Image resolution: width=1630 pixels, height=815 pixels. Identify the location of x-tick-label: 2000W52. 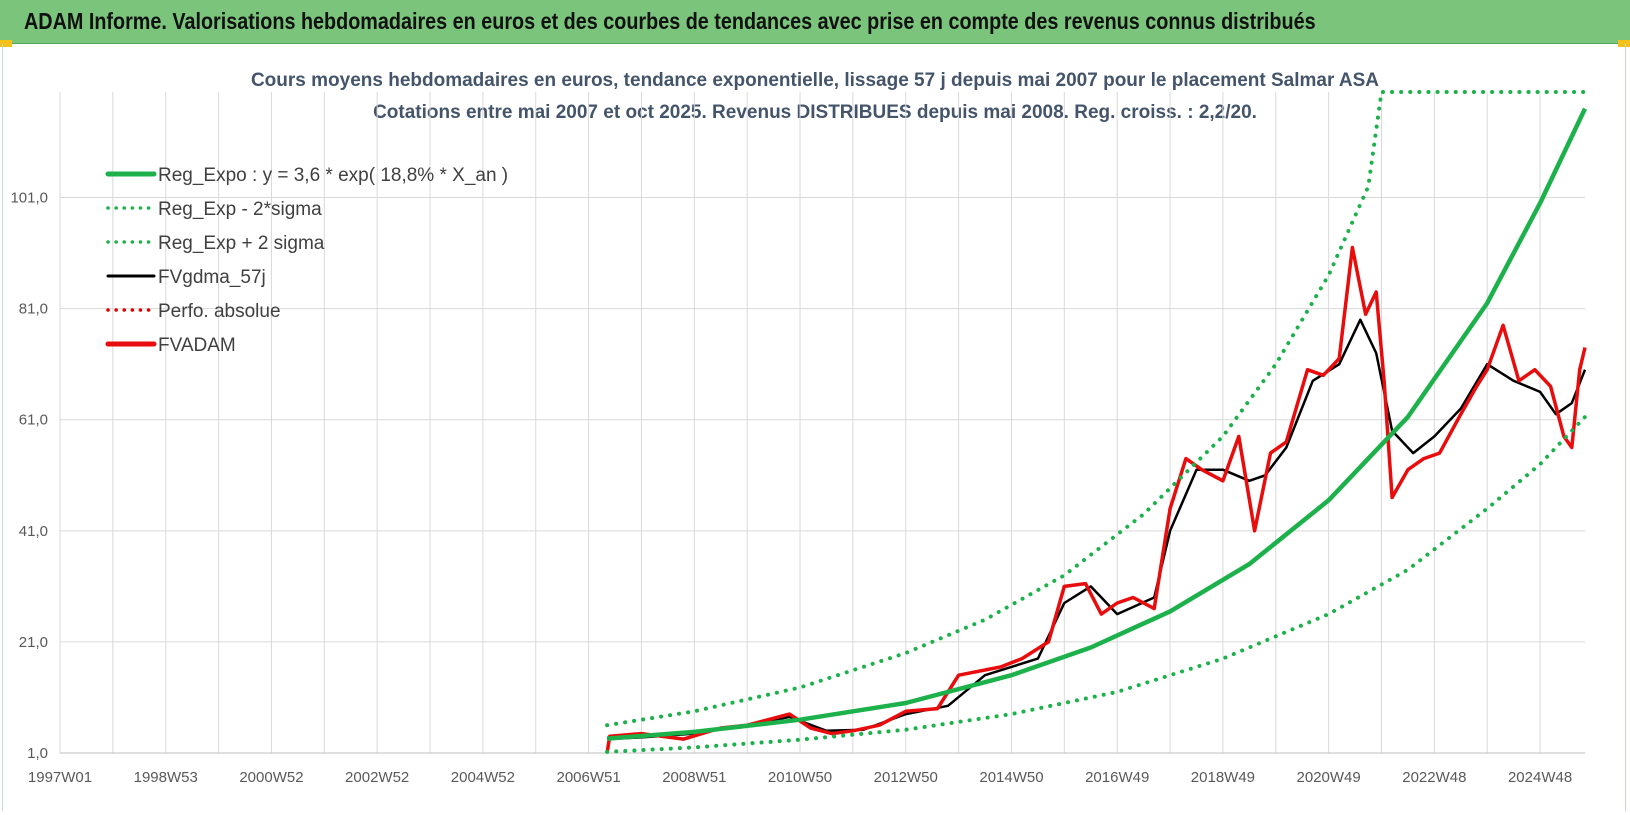
(271, 777).